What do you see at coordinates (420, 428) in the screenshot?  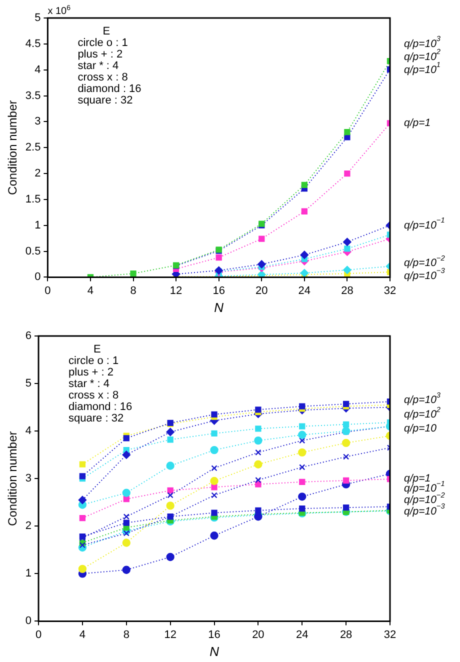 I see `text: q/p=10` at bounding box center [420, 428].